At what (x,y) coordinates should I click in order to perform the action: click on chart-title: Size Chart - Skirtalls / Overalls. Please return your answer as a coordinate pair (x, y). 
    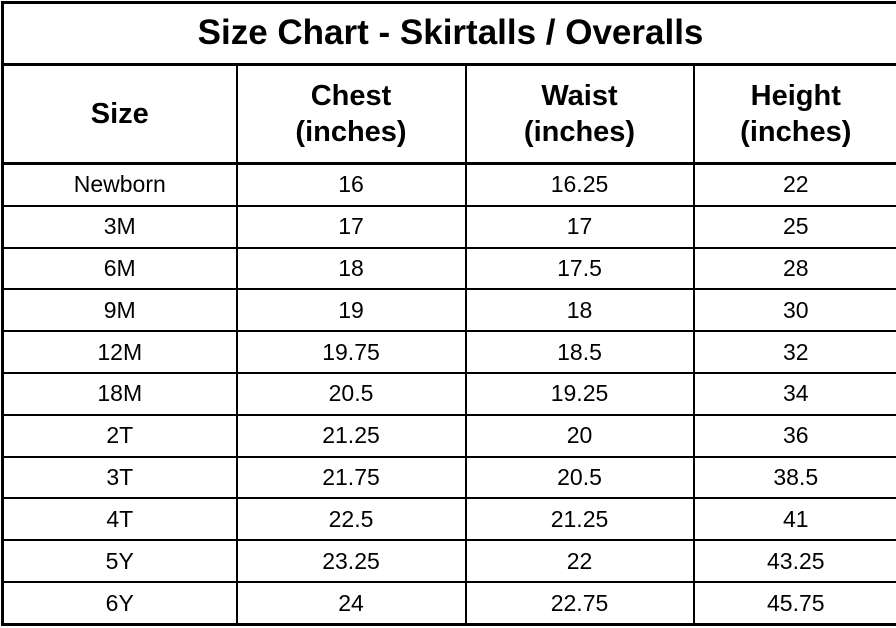
    Looking at the image, I should click on (448, 33).